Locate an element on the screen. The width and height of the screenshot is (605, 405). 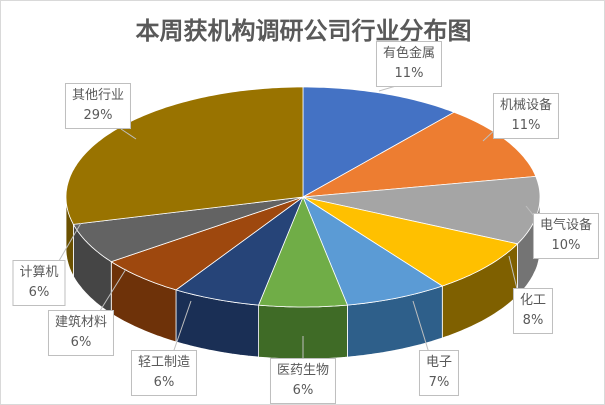
data-label: 轻工制造 6% is located at coordinates (164, 373).